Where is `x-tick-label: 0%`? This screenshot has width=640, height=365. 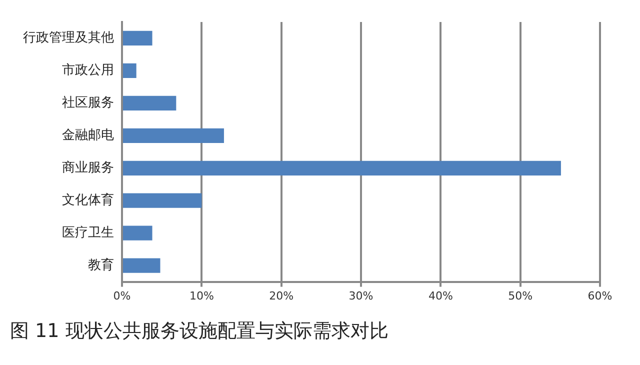 x-tick-label: 0% is located at coordinates (122, 295).